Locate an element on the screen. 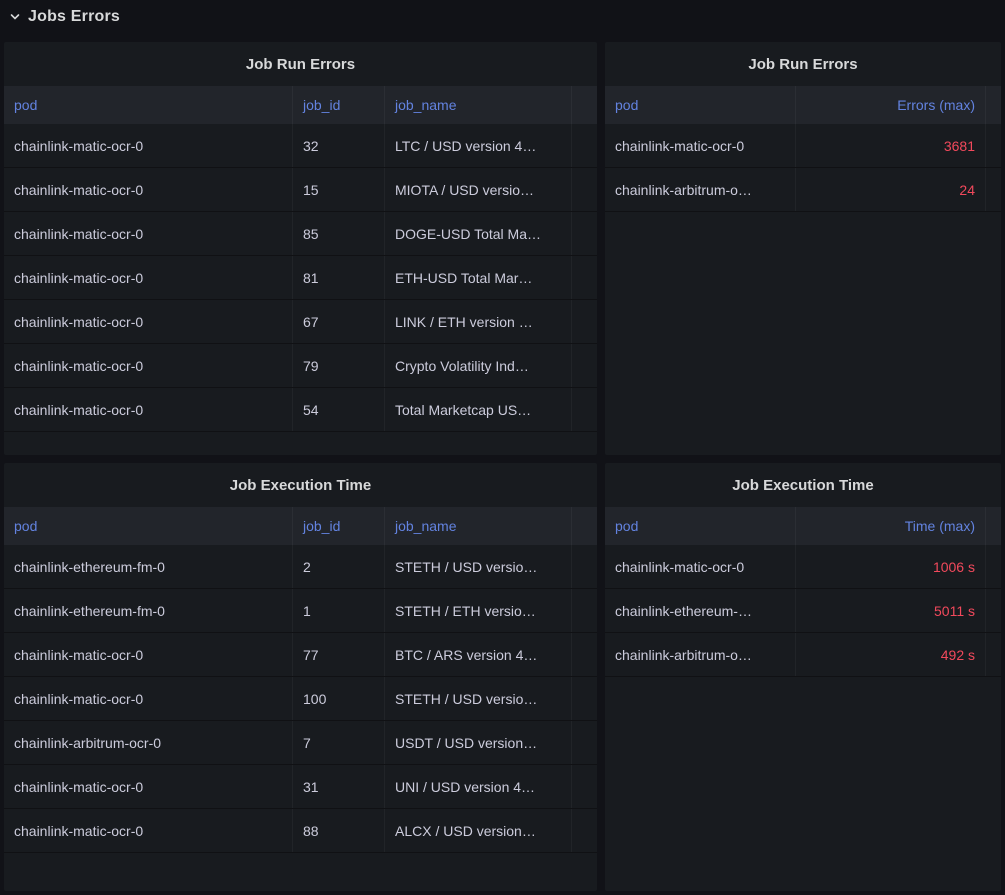 The width and height of the screenshot is (1005, 895). cell-job-id: 54 is located at coordinates (338, 409).